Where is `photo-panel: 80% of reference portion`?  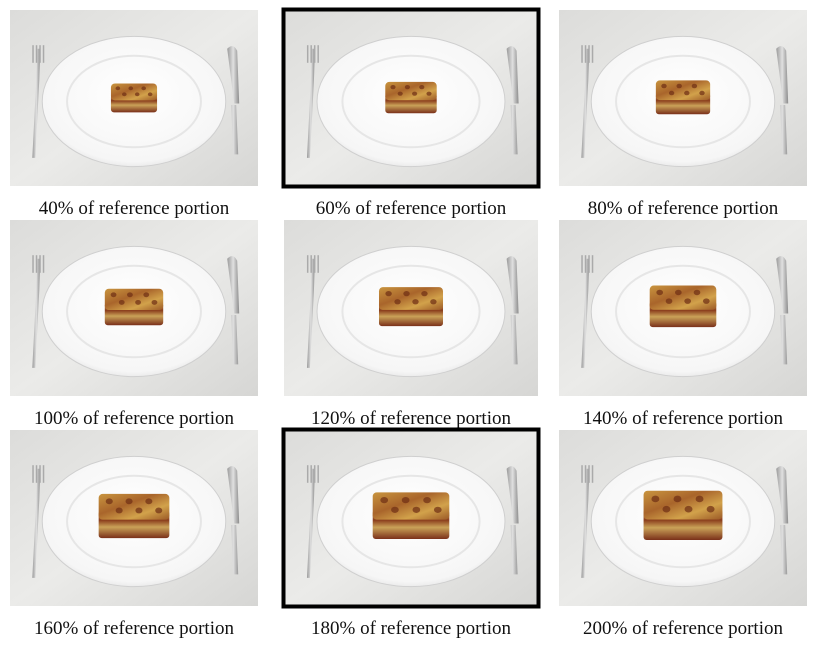 photo-panel: 80% of reference portion is located at coordinates (683, 114).